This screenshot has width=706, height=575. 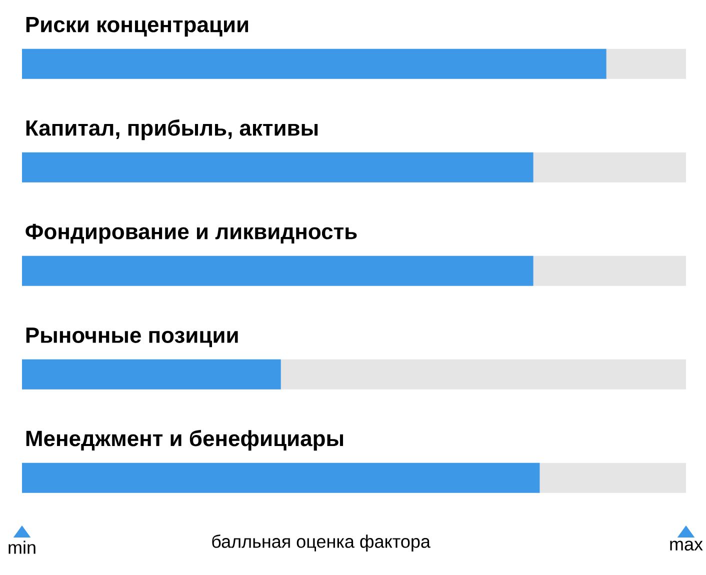 I want to click on y-tick-label: Капитал, прибыль, активы, so click(x=172, y=129).